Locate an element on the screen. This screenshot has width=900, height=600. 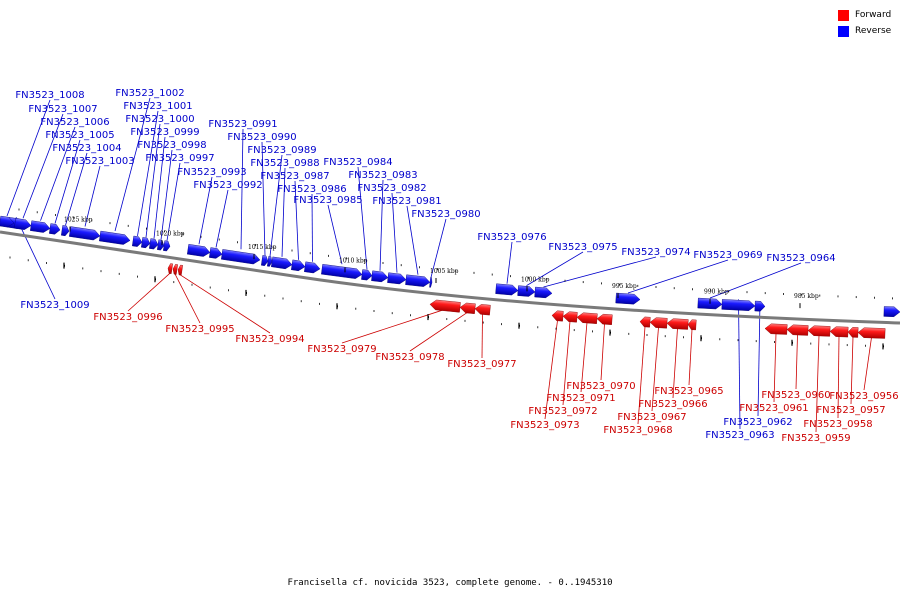
gene-label: FN3523_0985 is located at coordinates (327, 200).